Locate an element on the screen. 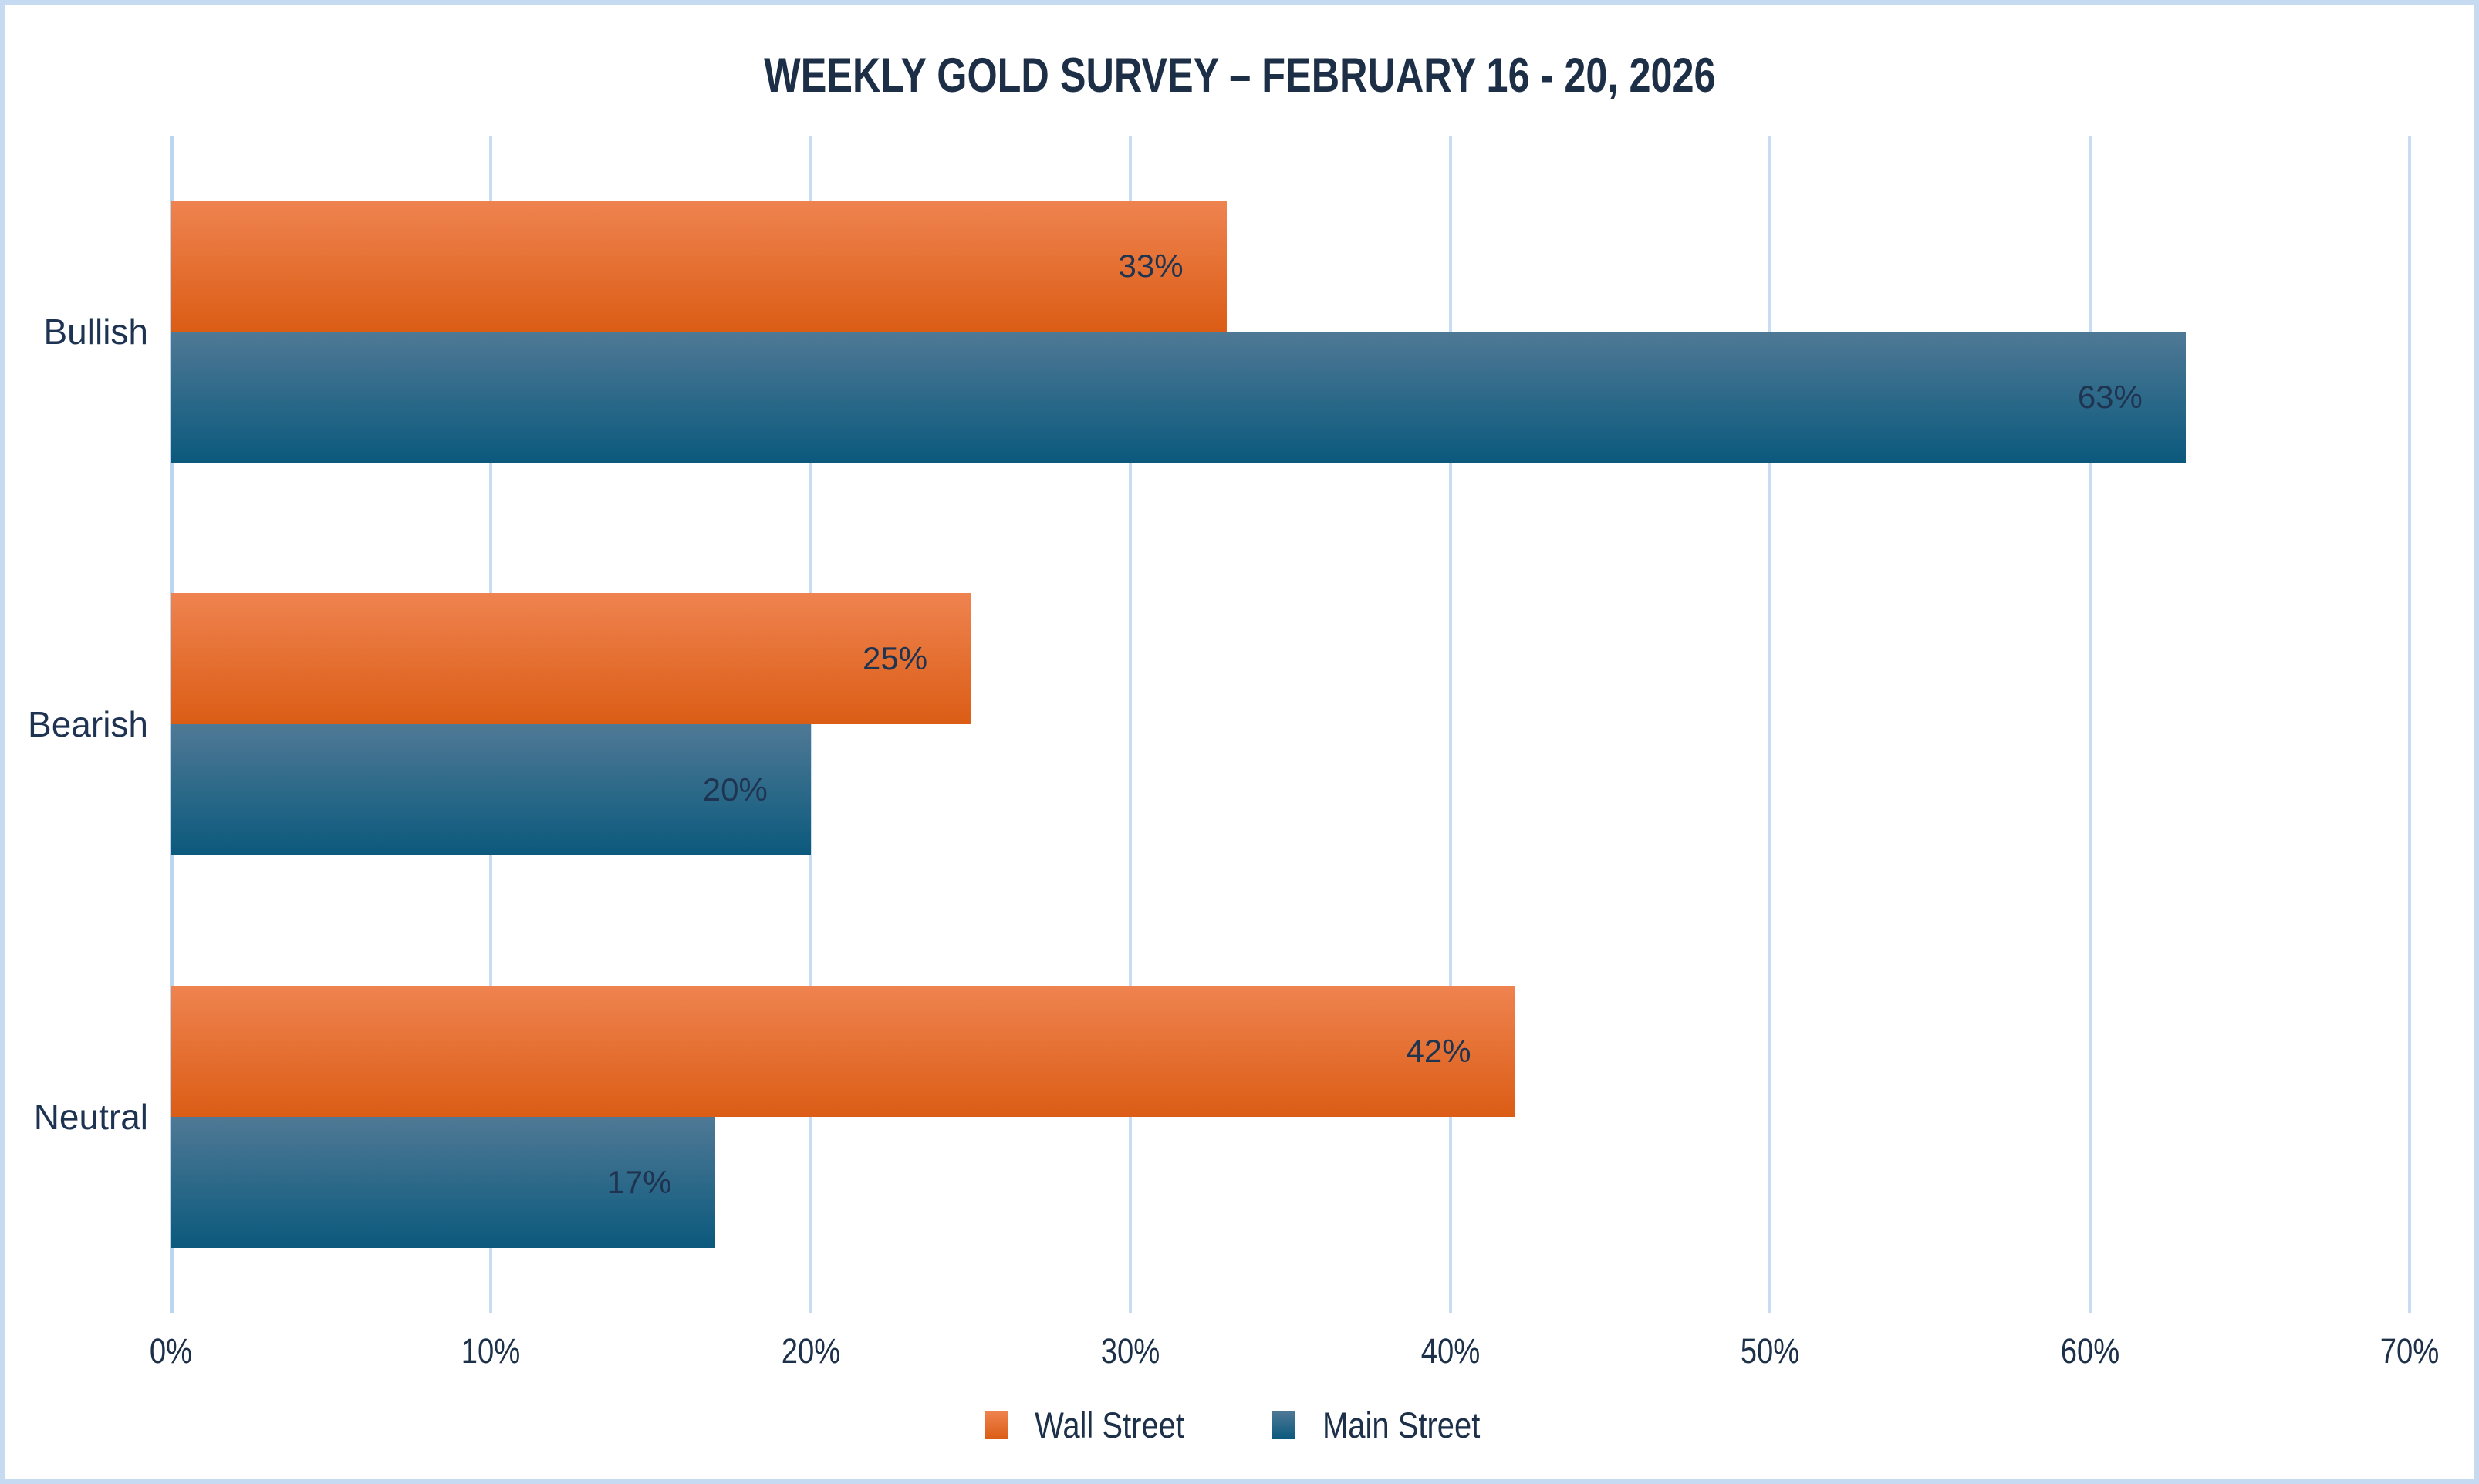 The width and height of the screenshot is (2479, 1484). x-tick-label-0%: 0% is located at coordinates (171, 1351).